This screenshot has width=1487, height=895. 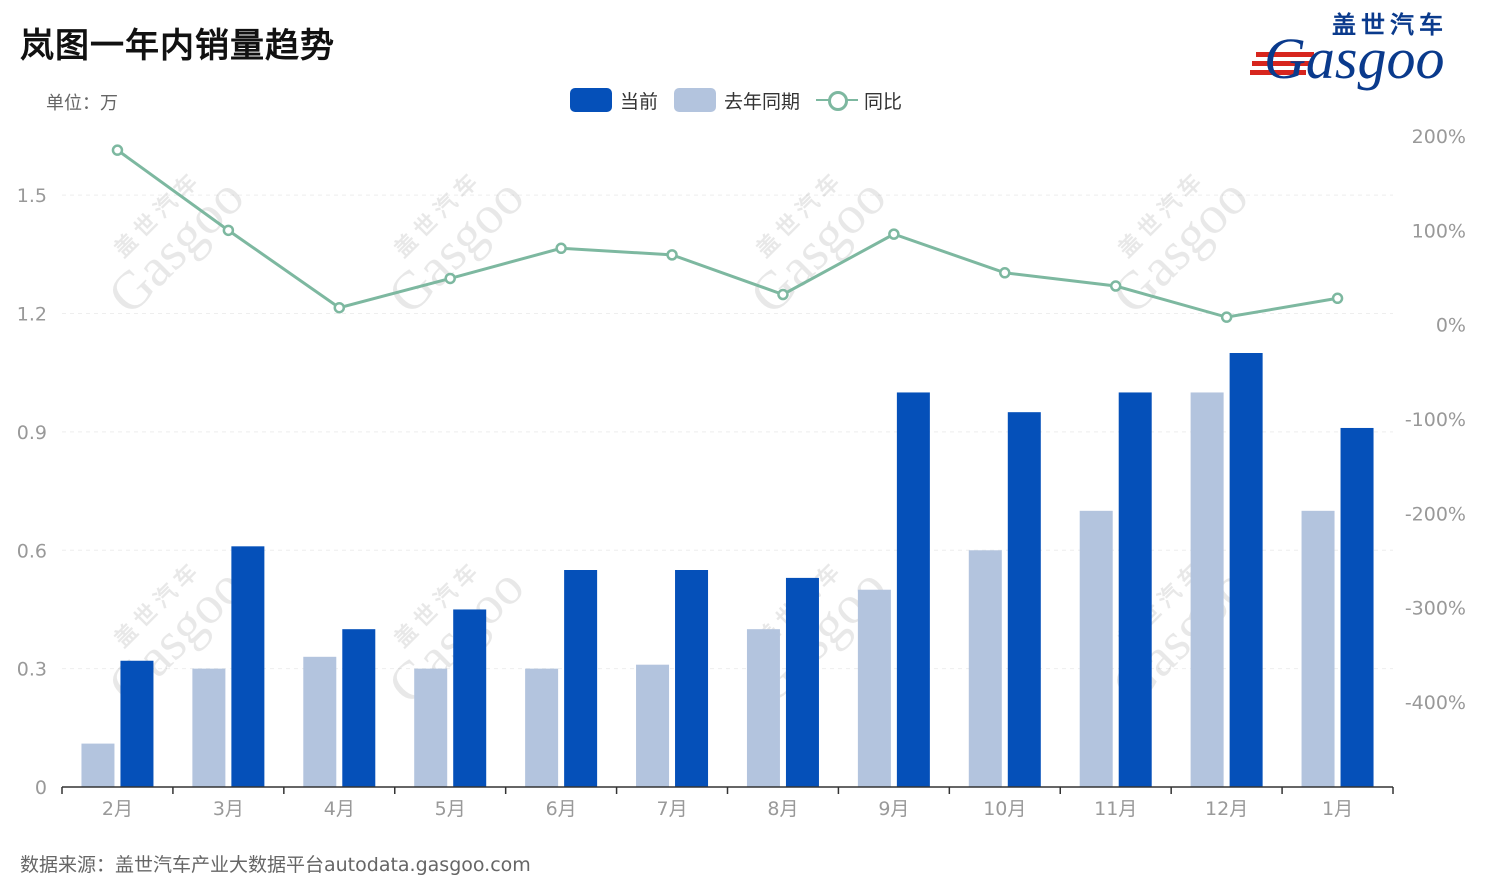 What do you see at coordinates (228, 809) in the screenshot?
I see `x-tick-label: 3月` at bounding box center [228, 809].